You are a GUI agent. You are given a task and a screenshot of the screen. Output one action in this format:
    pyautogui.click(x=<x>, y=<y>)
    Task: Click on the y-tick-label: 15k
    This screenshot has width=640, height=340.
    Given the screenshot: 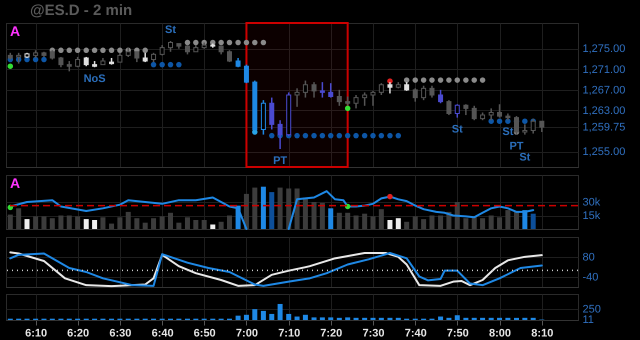 What is the action you would take?
    pyautogui.click(x=591, y=216)
    